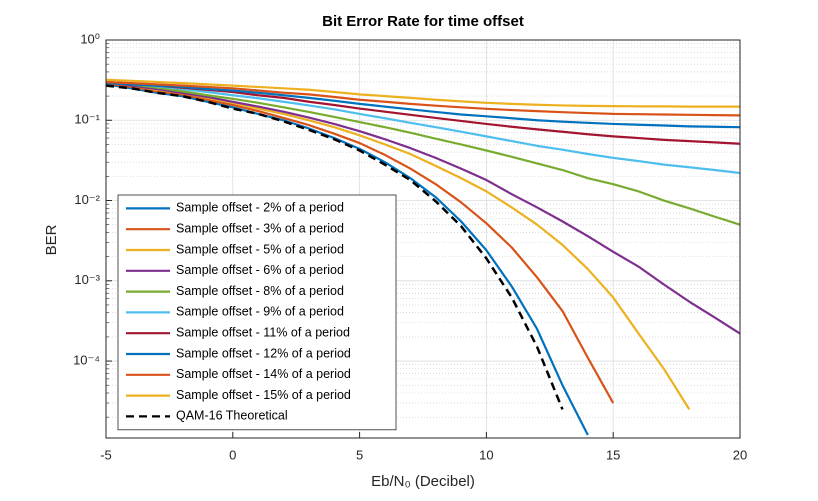  Describe the element at coordinates (87, 199) in the screenshot. I see `y-tick-label: 10⁻²` at that location.